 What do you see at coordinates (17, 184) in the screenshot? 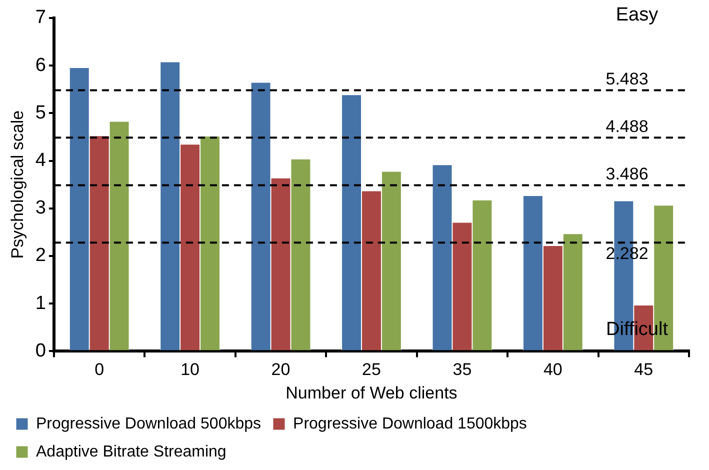
I see `y-axis-title: Psychological scale` at bounding box center [17, 184].